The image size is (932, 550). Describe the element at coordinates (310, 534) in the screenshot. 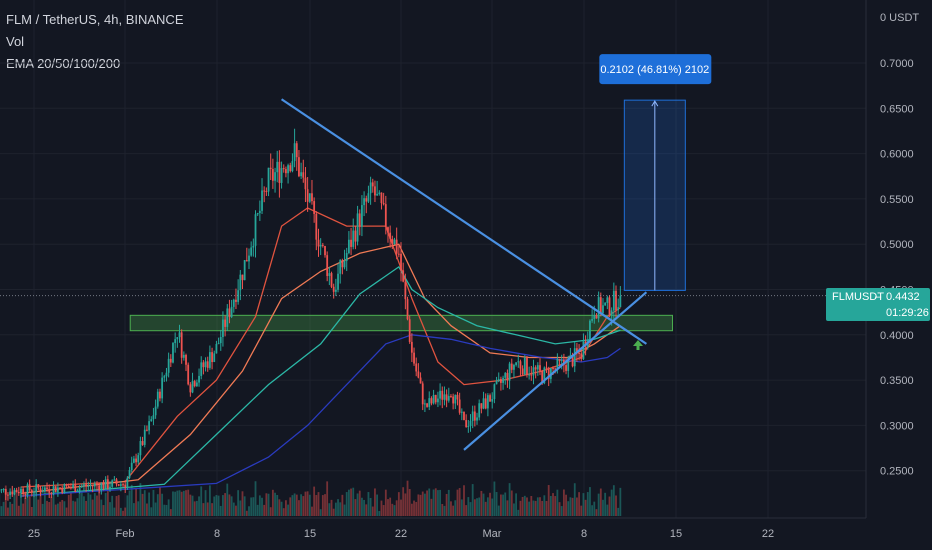

I see `time-tick-label: 15` at that location.